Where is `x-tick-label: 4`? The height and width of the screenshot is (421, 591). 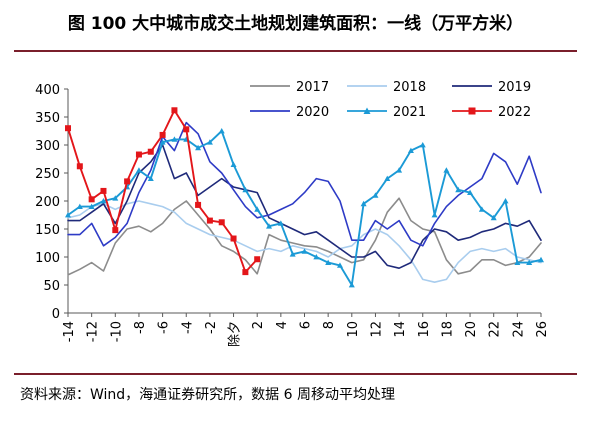
x-tick-label: 4 is located at coordinates (282, 325).